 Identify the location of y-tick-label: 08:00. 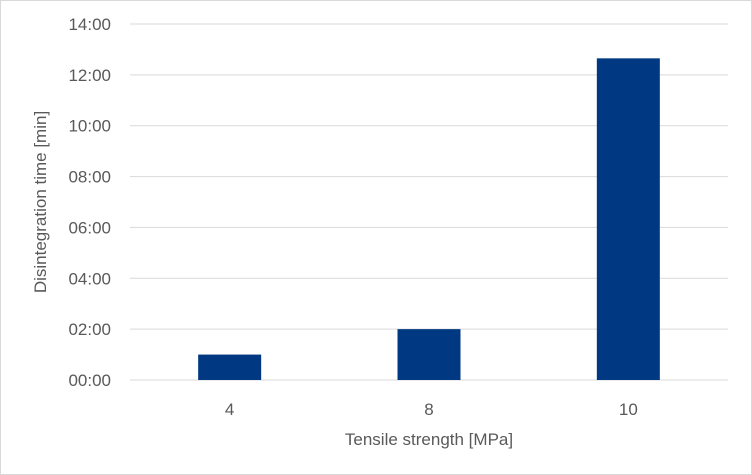
(89, 177).